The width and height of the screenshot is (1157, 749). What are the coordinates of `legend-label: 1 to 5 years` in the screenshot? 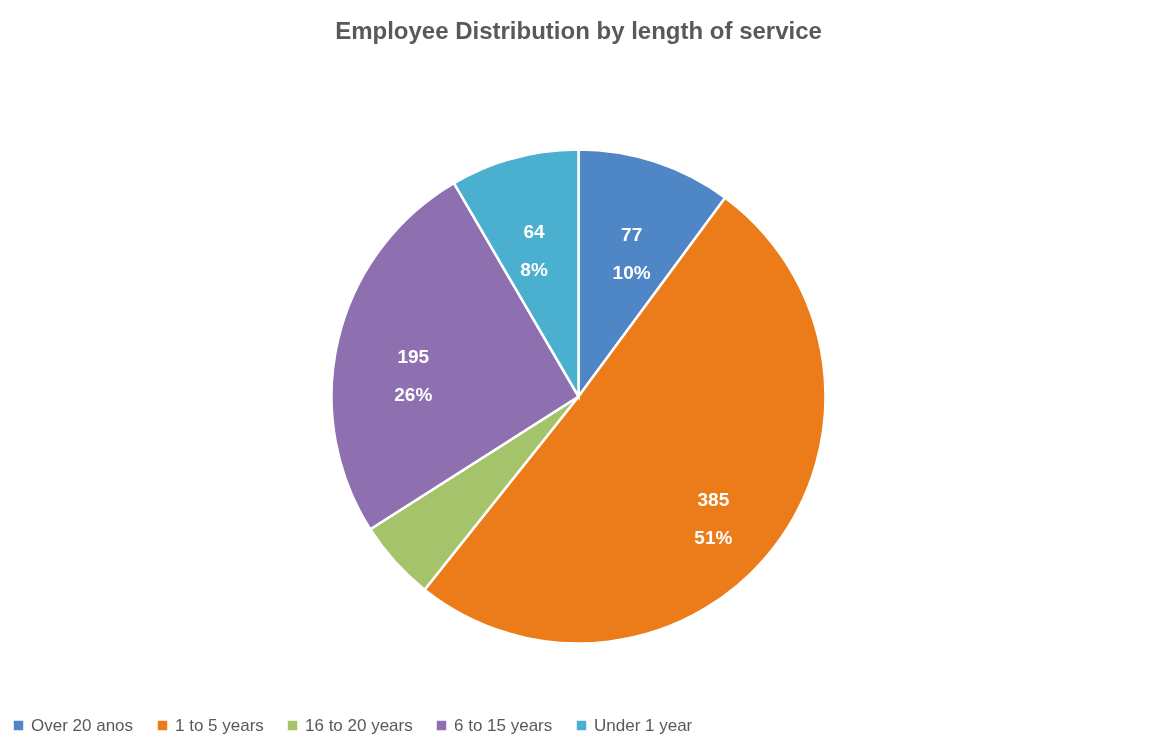 It's located at (219, 725).